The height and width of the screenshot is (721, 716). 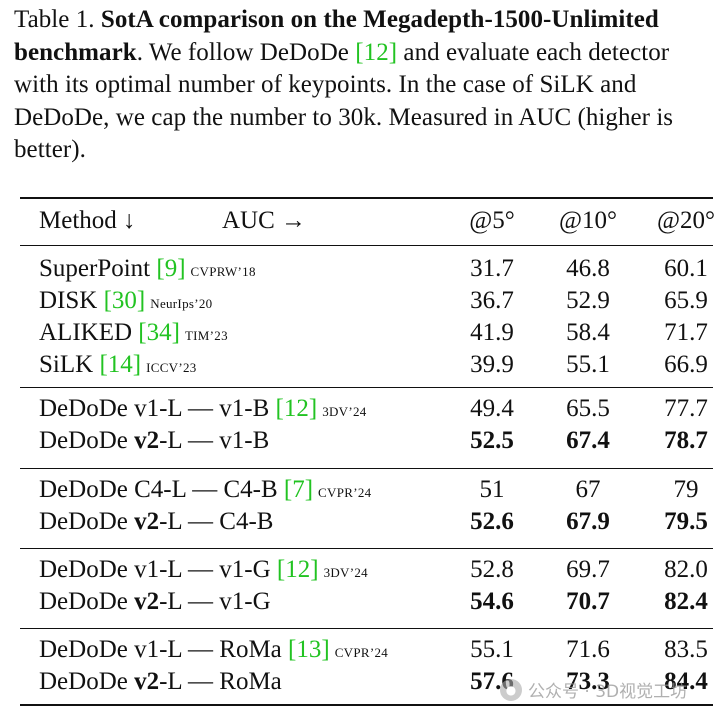 What do you see at coordinates (361, 652) in the screenshot?
I see `venue-label: CVPR’24` at bounding box center [361, 652].